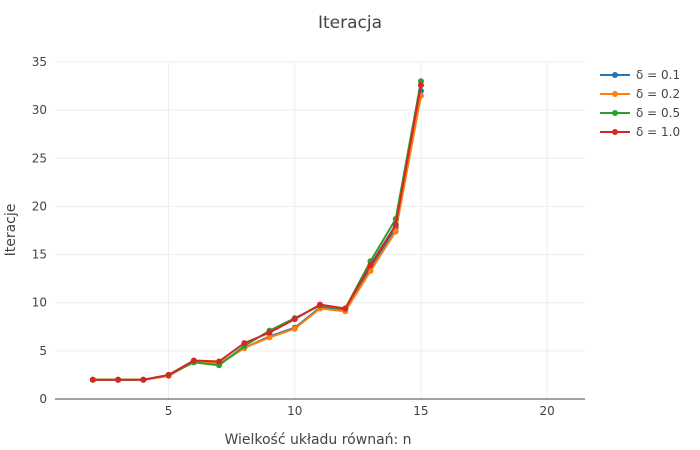 Image resolution: width=700 pixels, height=450 pixels. Describe the element at coordinates (39, 206) in the screenshot. I see `y-tick-label: 20` at that location.